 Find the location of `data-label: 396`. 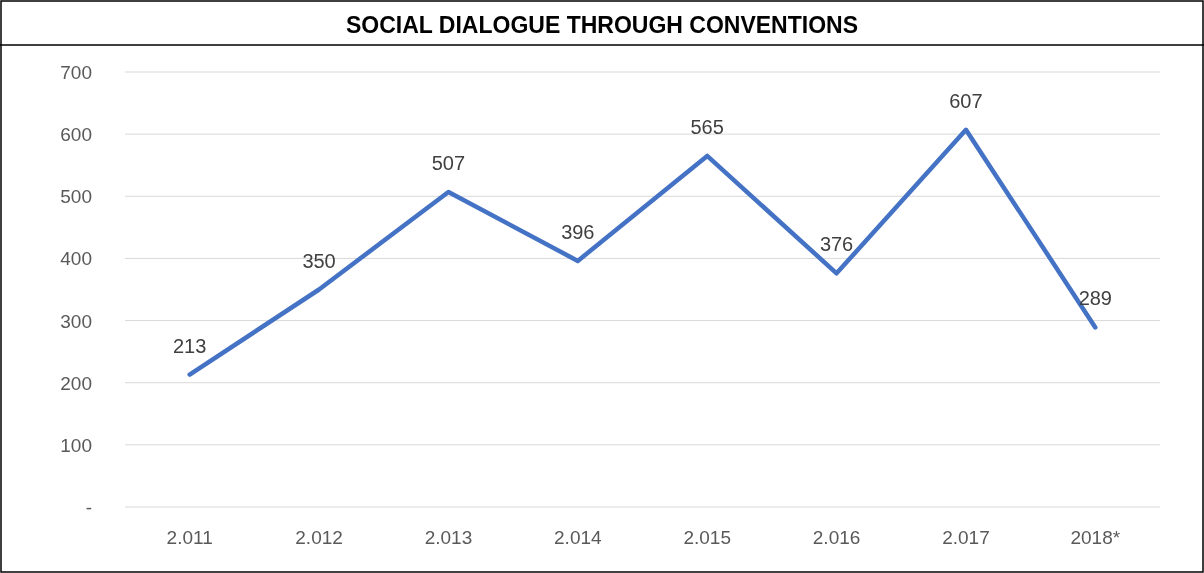

data-label: 396 is located at coordinates (578, 231).